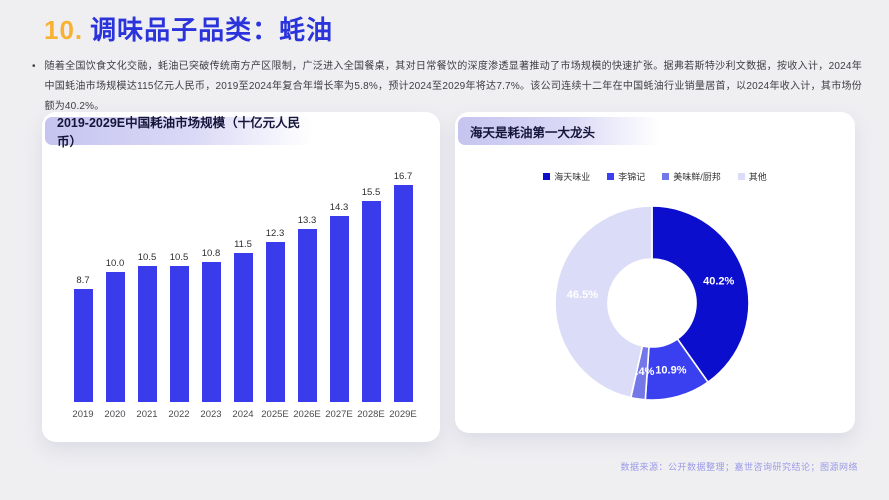 Image resolution: width=889 pixels, height=500 pixels. Describe the element at coordinates (371, 192) in the screenshot. I see `bar-value-label: 15.5` at that location.